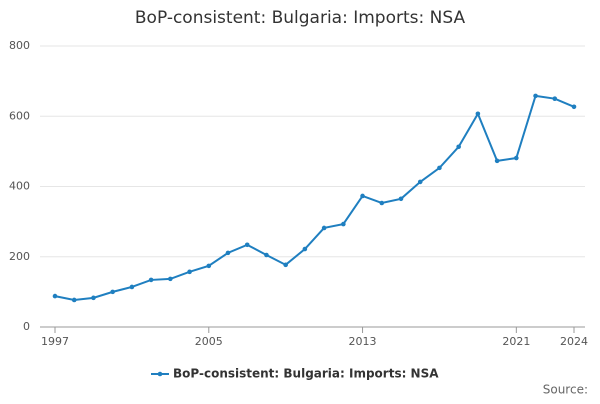 The width and height of the screenshot is (600, 404). I want to click on chart-title: BoP-consistent: Bulgaria: Imports: NSA, so click(300, 18).